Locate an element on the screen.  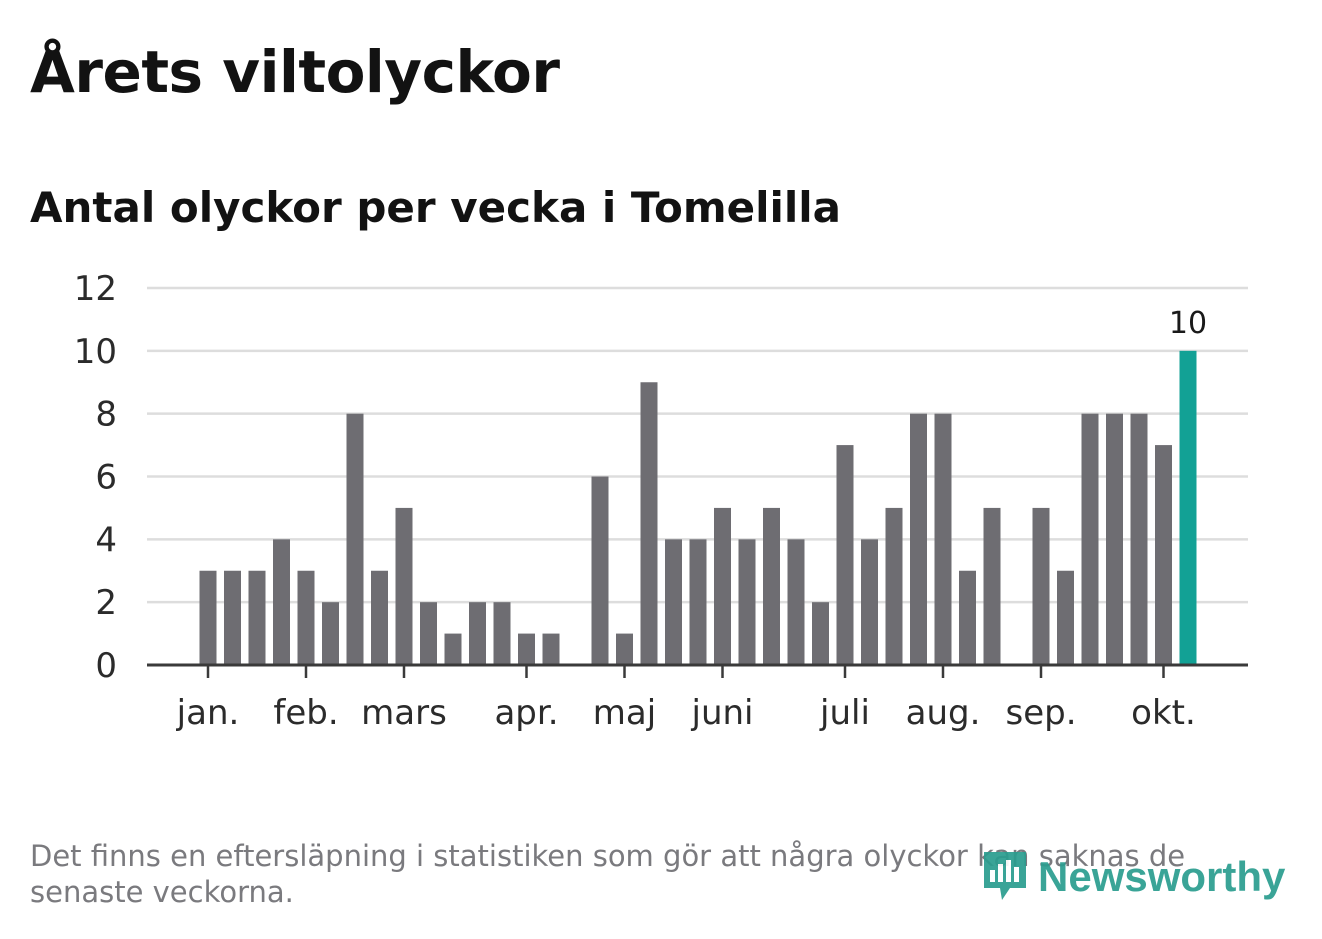
bar-highlight is located at coordinates (1188, 507).